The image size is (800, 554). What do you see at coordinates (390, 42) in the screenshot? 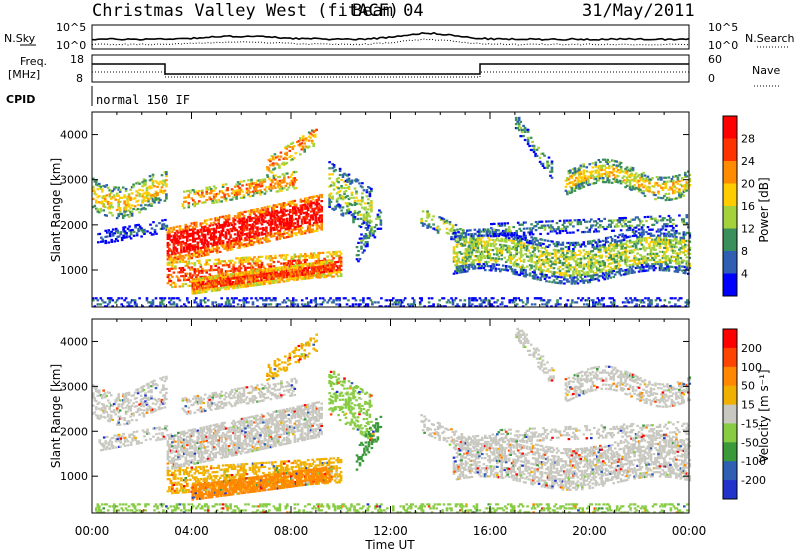
I see `noise-search-trace` at bounding box center [390, 42].